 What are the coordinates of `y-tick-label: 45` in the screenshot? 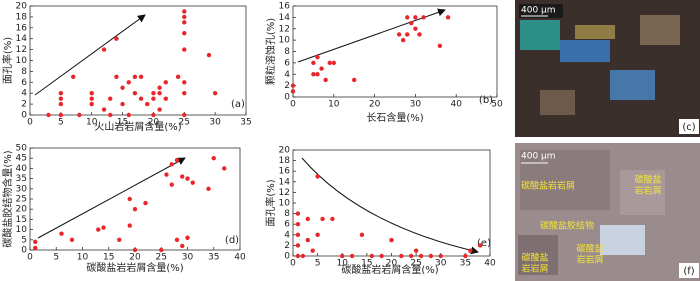 It's located at (21, 159).